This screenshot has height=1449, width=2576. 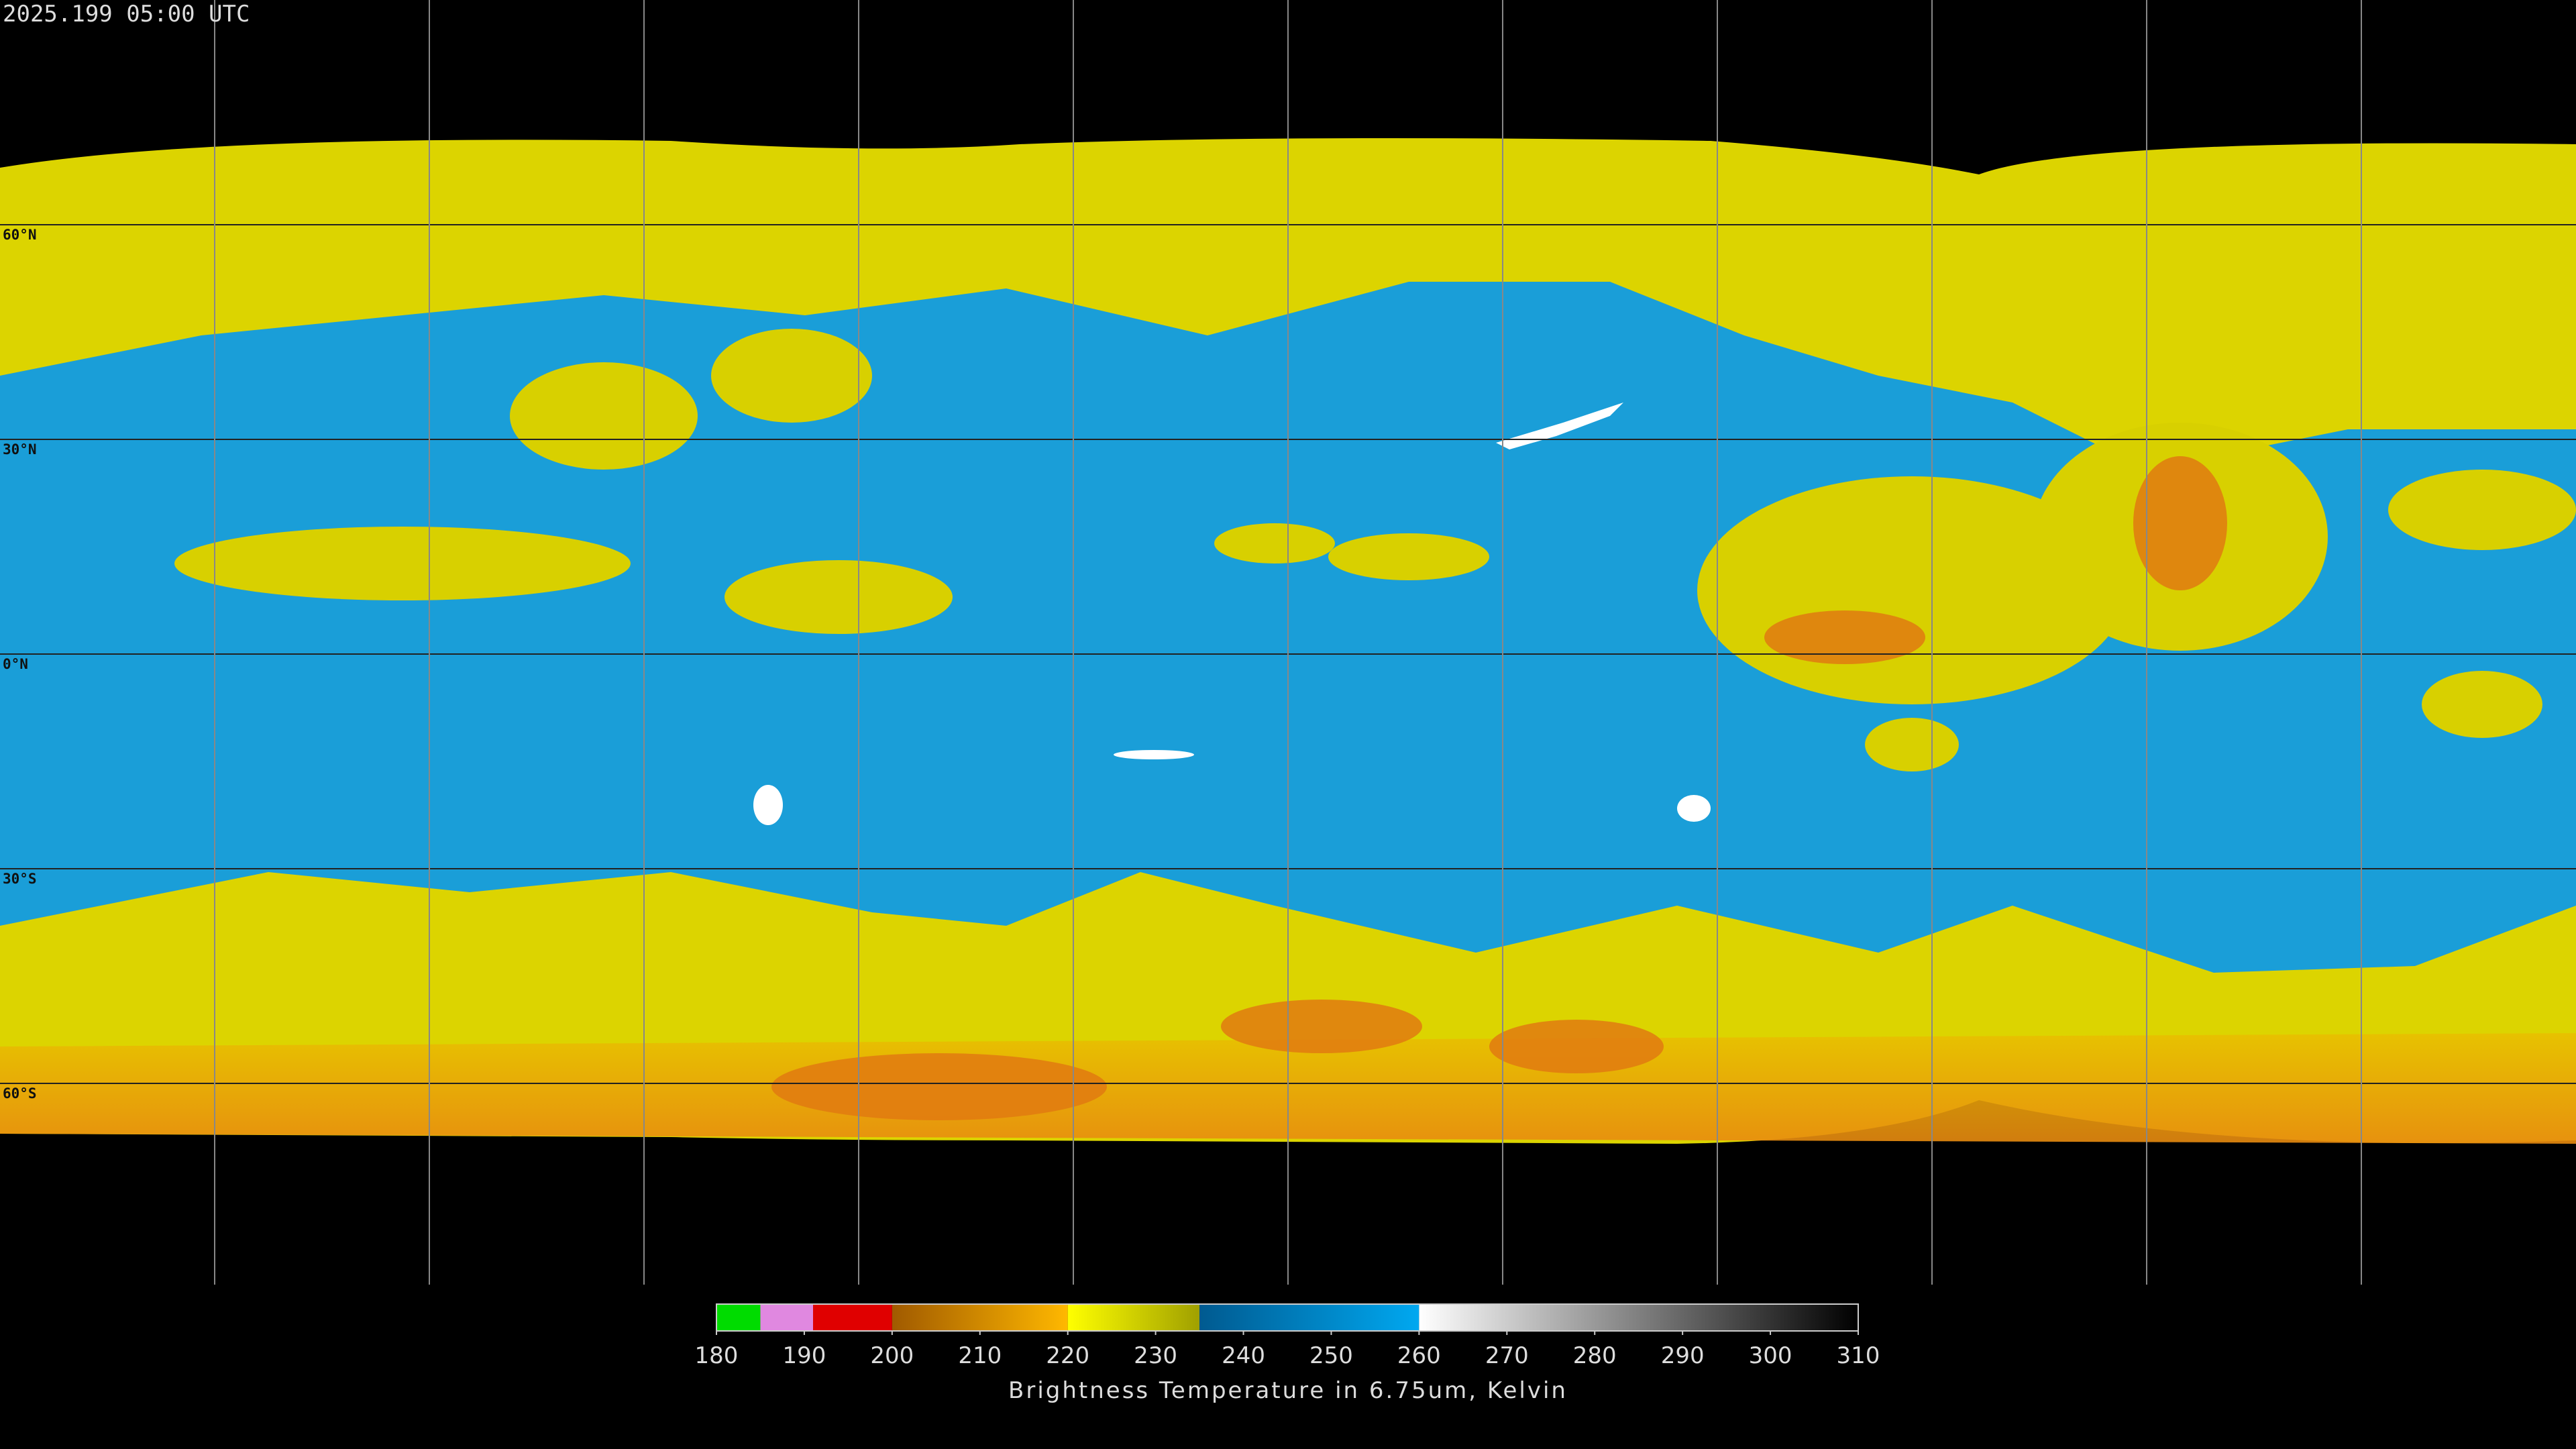 What do you see at coordinates (1419, 1355) in the screenshot?
I see `colorbar-tick-label: 260` at bounding box center [1419, 1355].